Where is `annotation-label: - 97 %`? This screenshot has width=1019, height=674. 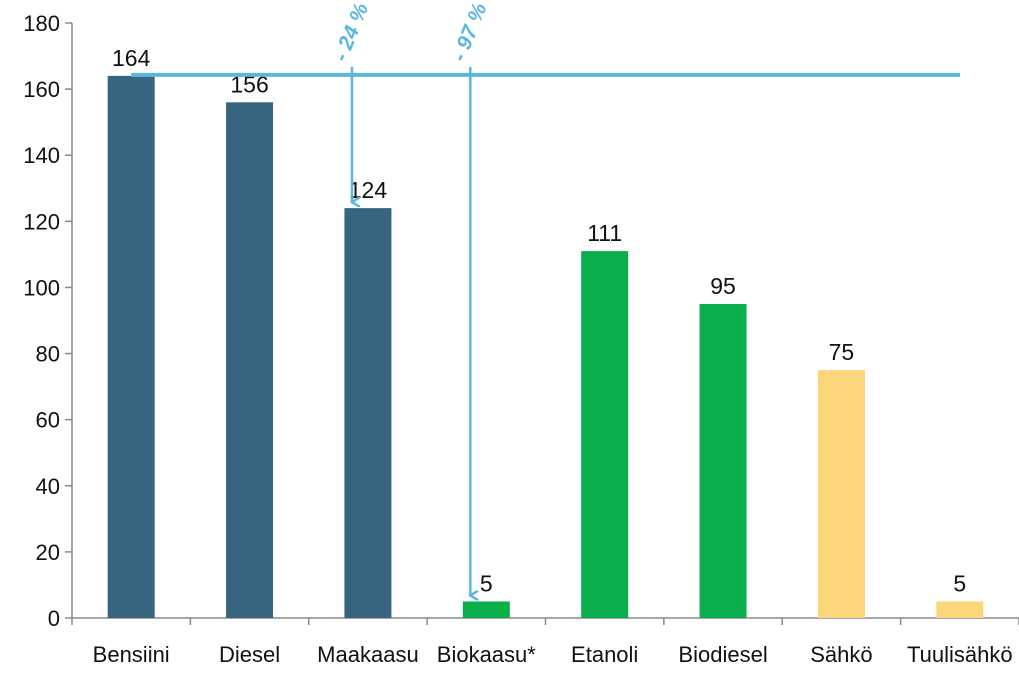
annotation-label: - 97 % is located at coordinates (470, 32).